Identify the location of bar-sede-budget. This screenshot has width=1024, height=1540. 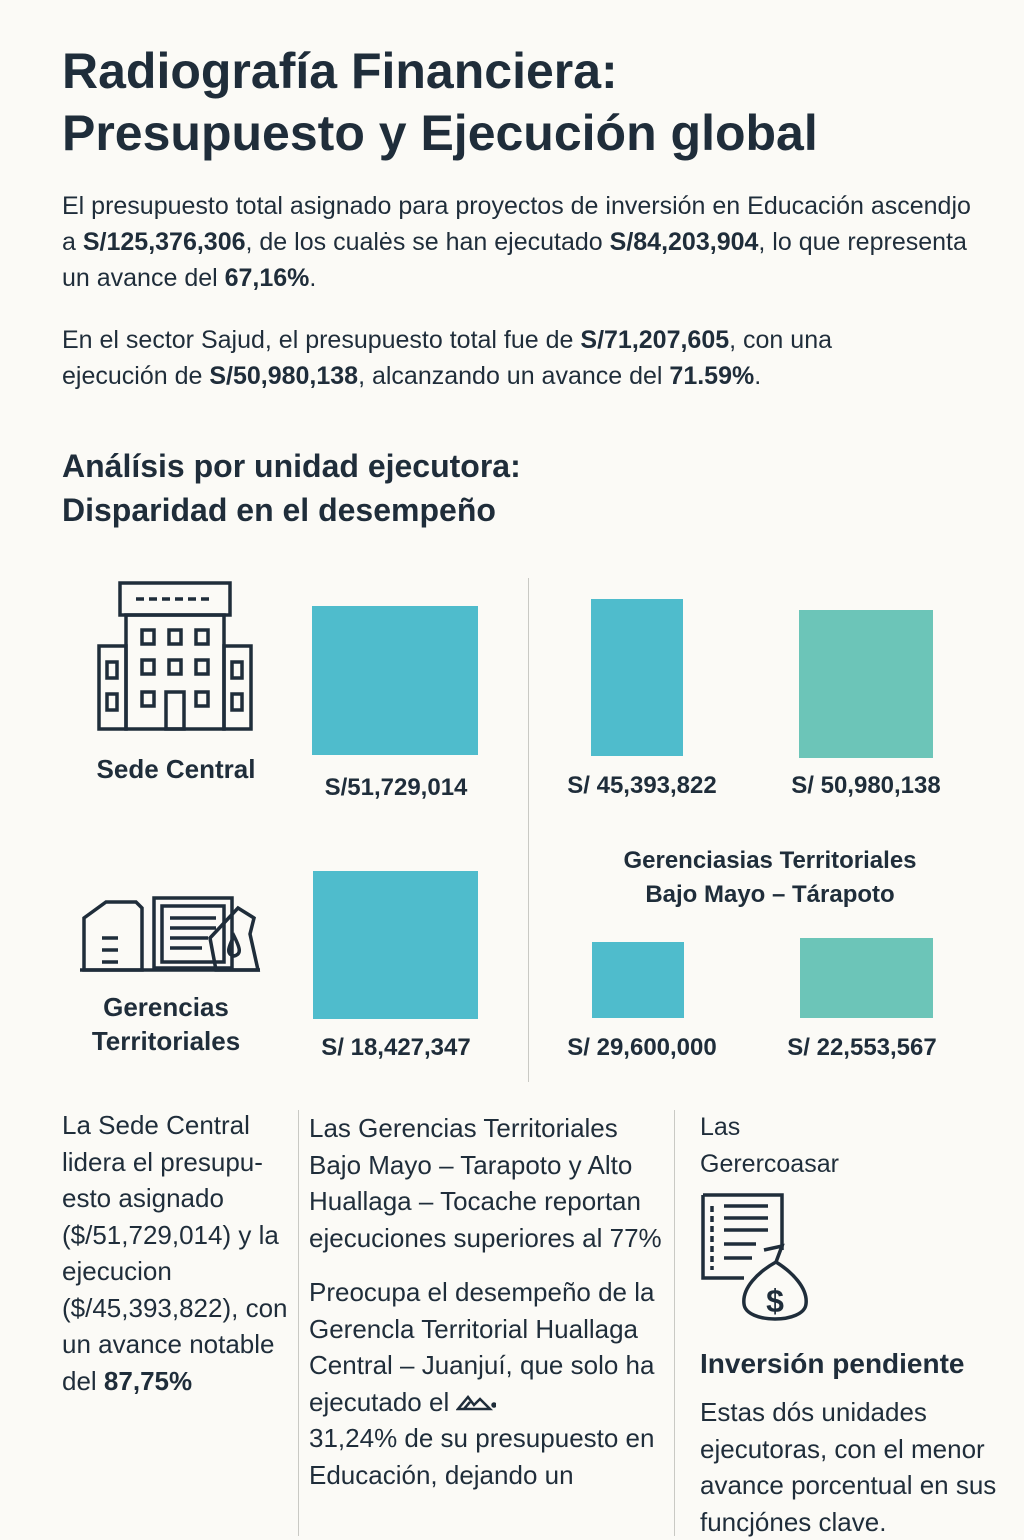
(395, 680).